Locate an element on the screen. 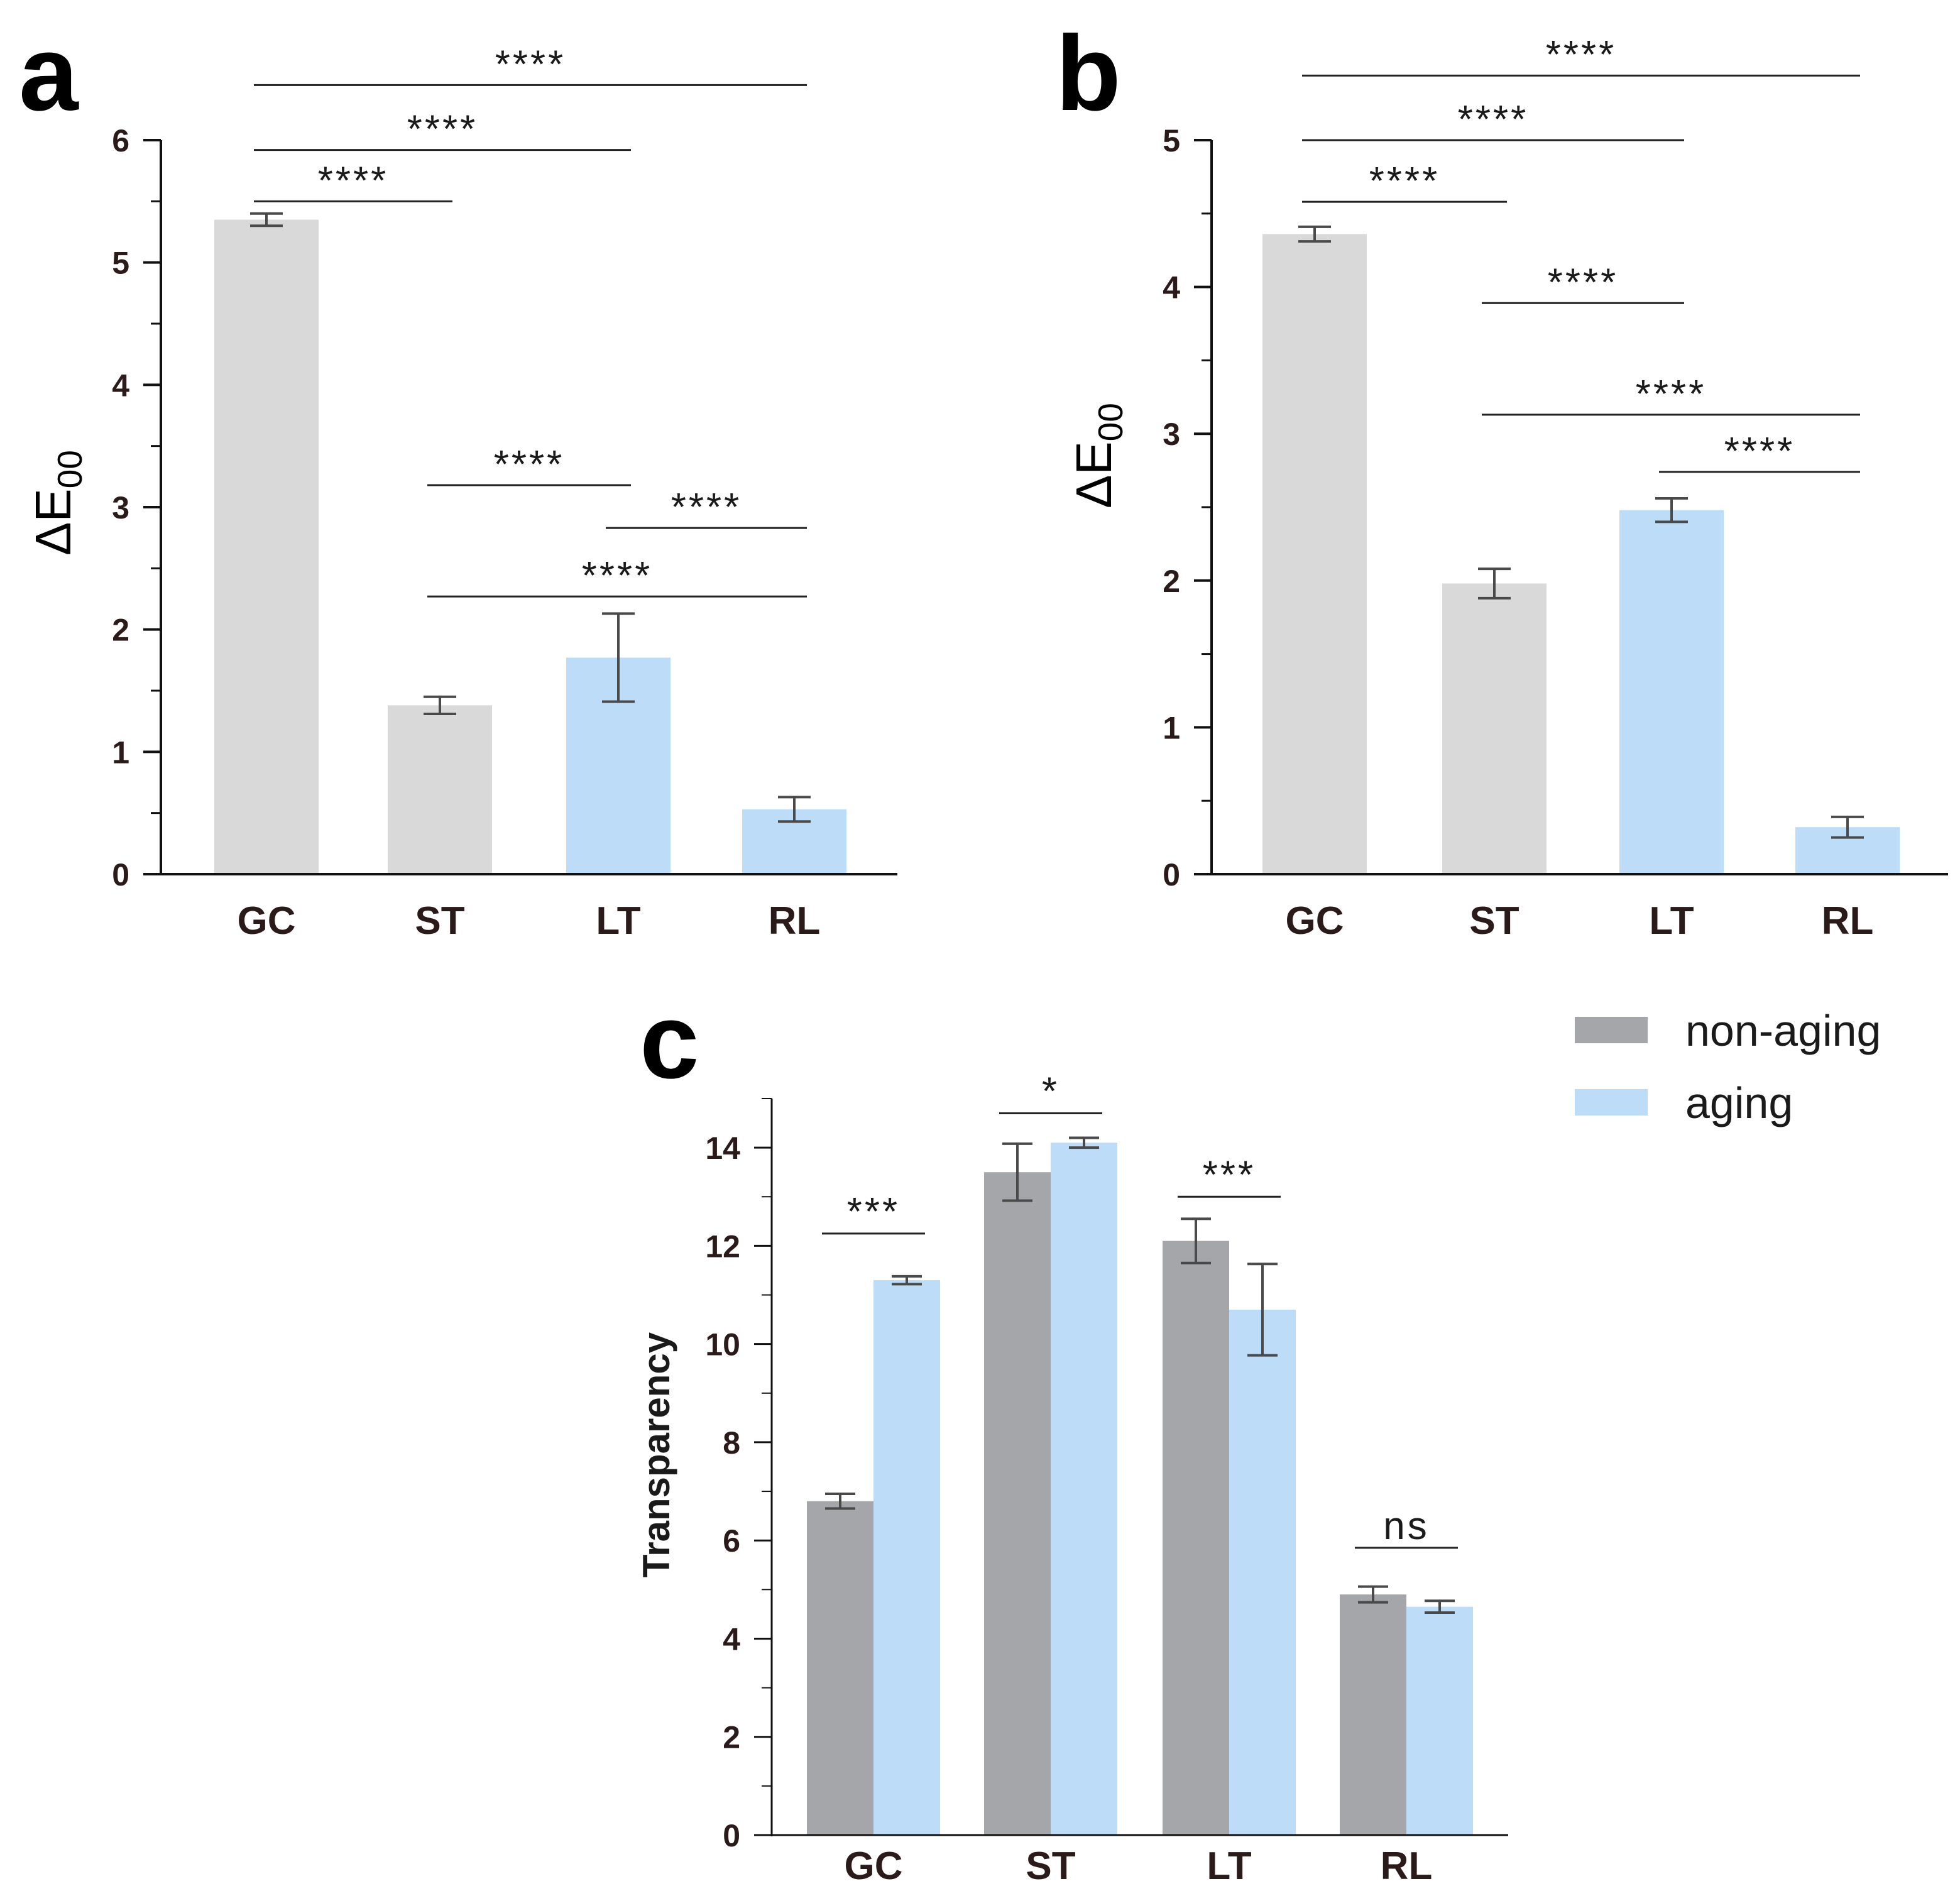 This screenshot has height=1891, width=1960. bar-rl-non-aging is located at coordinates (1373, 1714).